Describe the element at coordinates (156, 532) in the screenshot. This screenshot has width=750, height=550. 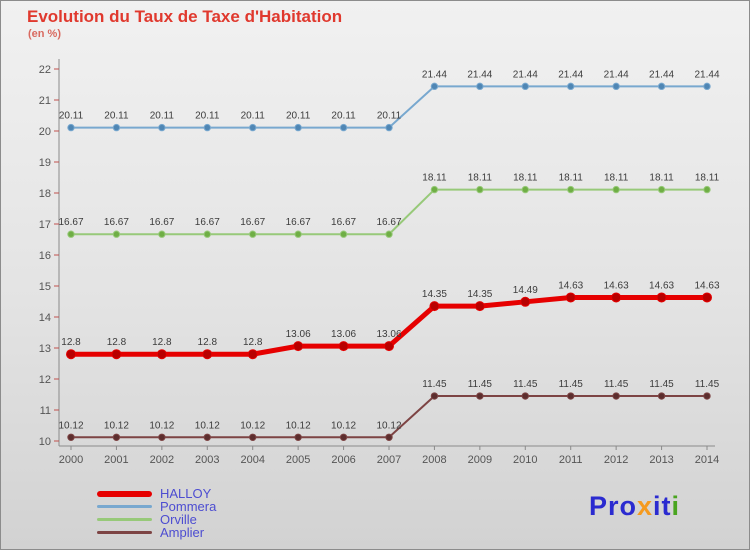
I see `legend-item-amplier: Amplier` at that location.